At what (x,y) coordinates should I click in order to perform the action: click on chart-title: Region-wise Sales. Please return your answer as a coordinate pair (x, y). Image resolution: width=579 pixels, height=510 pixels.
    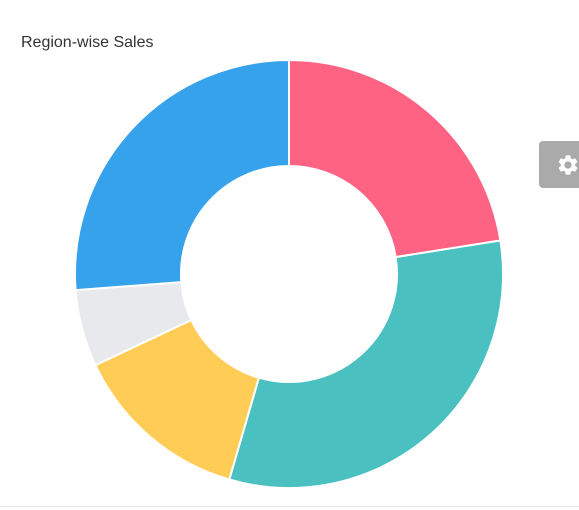
    Looking at the image, I should click on (87, 42).